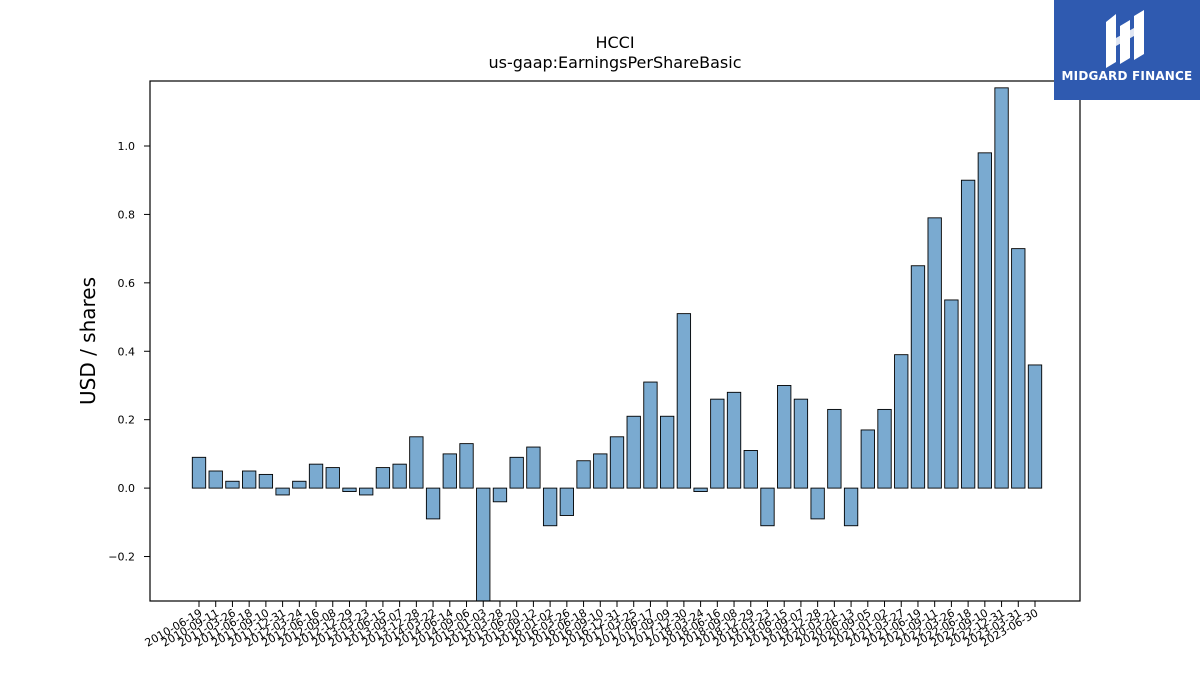 This screenshot has width=1200, height=675. What do you see at coordinates (88, 341) in the screenshot?
I see `y-axis-label: USD / shares` at bounding box center [88, 341].